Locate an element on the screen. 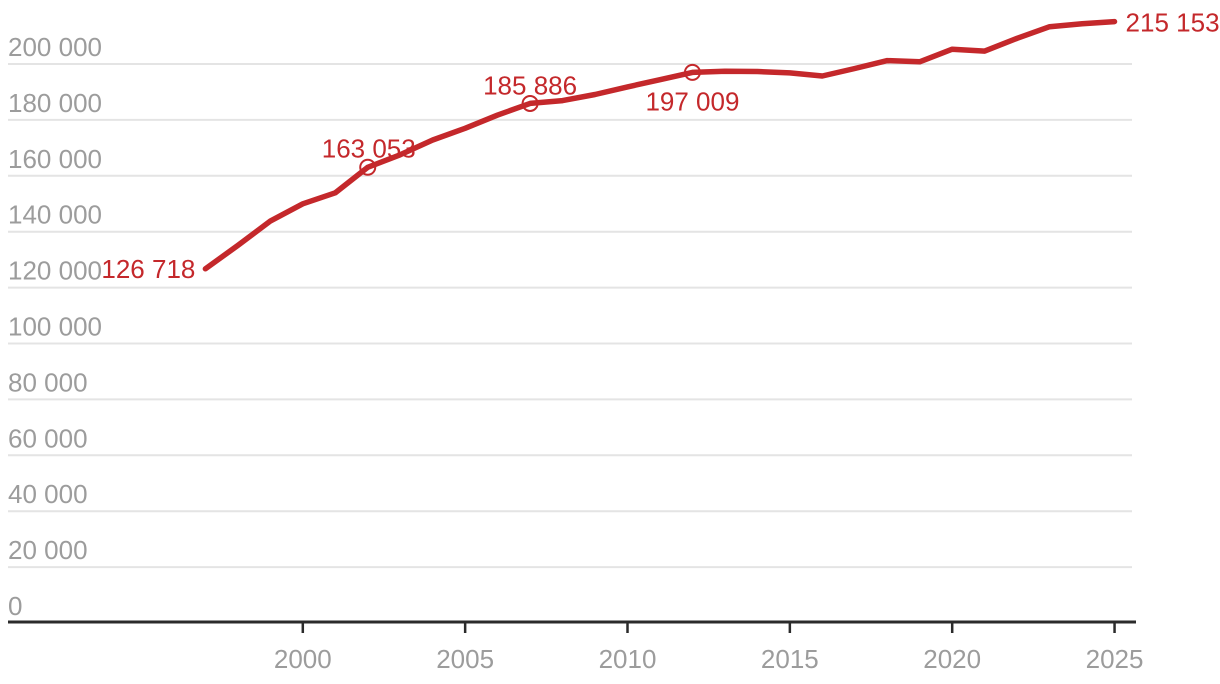 This screenshot has height=684, width=1220. x-axis-label: 2005 is located at coordinates (465, 659).